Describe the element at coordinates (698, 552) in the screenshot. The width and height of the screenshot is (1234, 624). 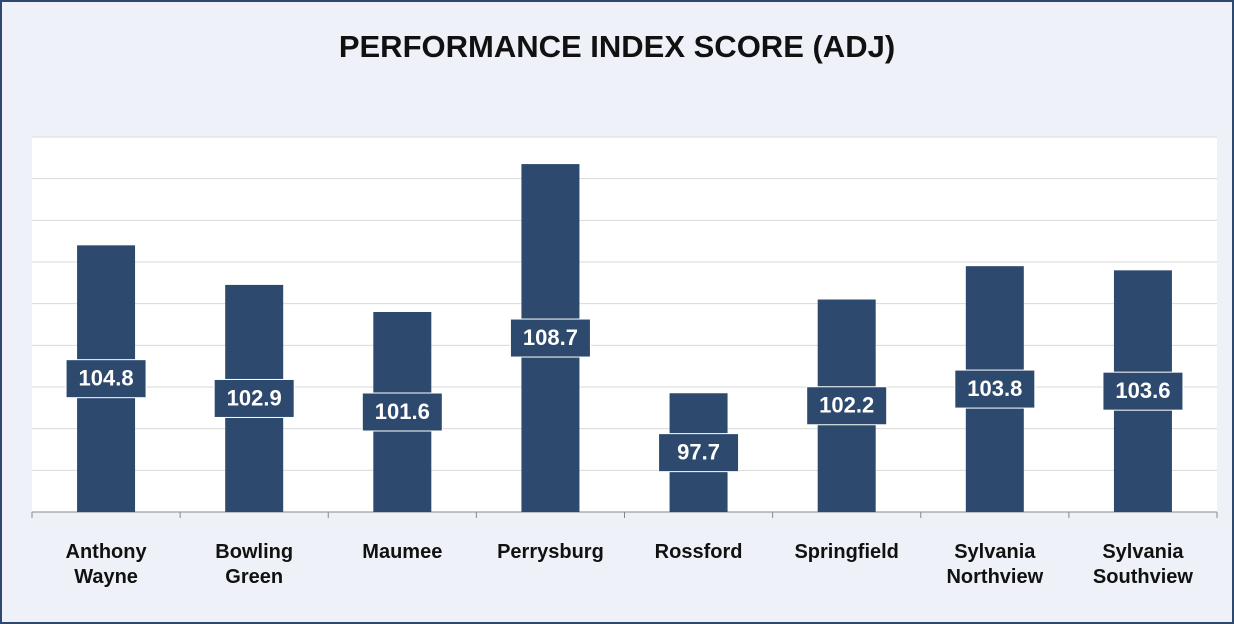
I see `x-tick-label: Rossford` at that location.